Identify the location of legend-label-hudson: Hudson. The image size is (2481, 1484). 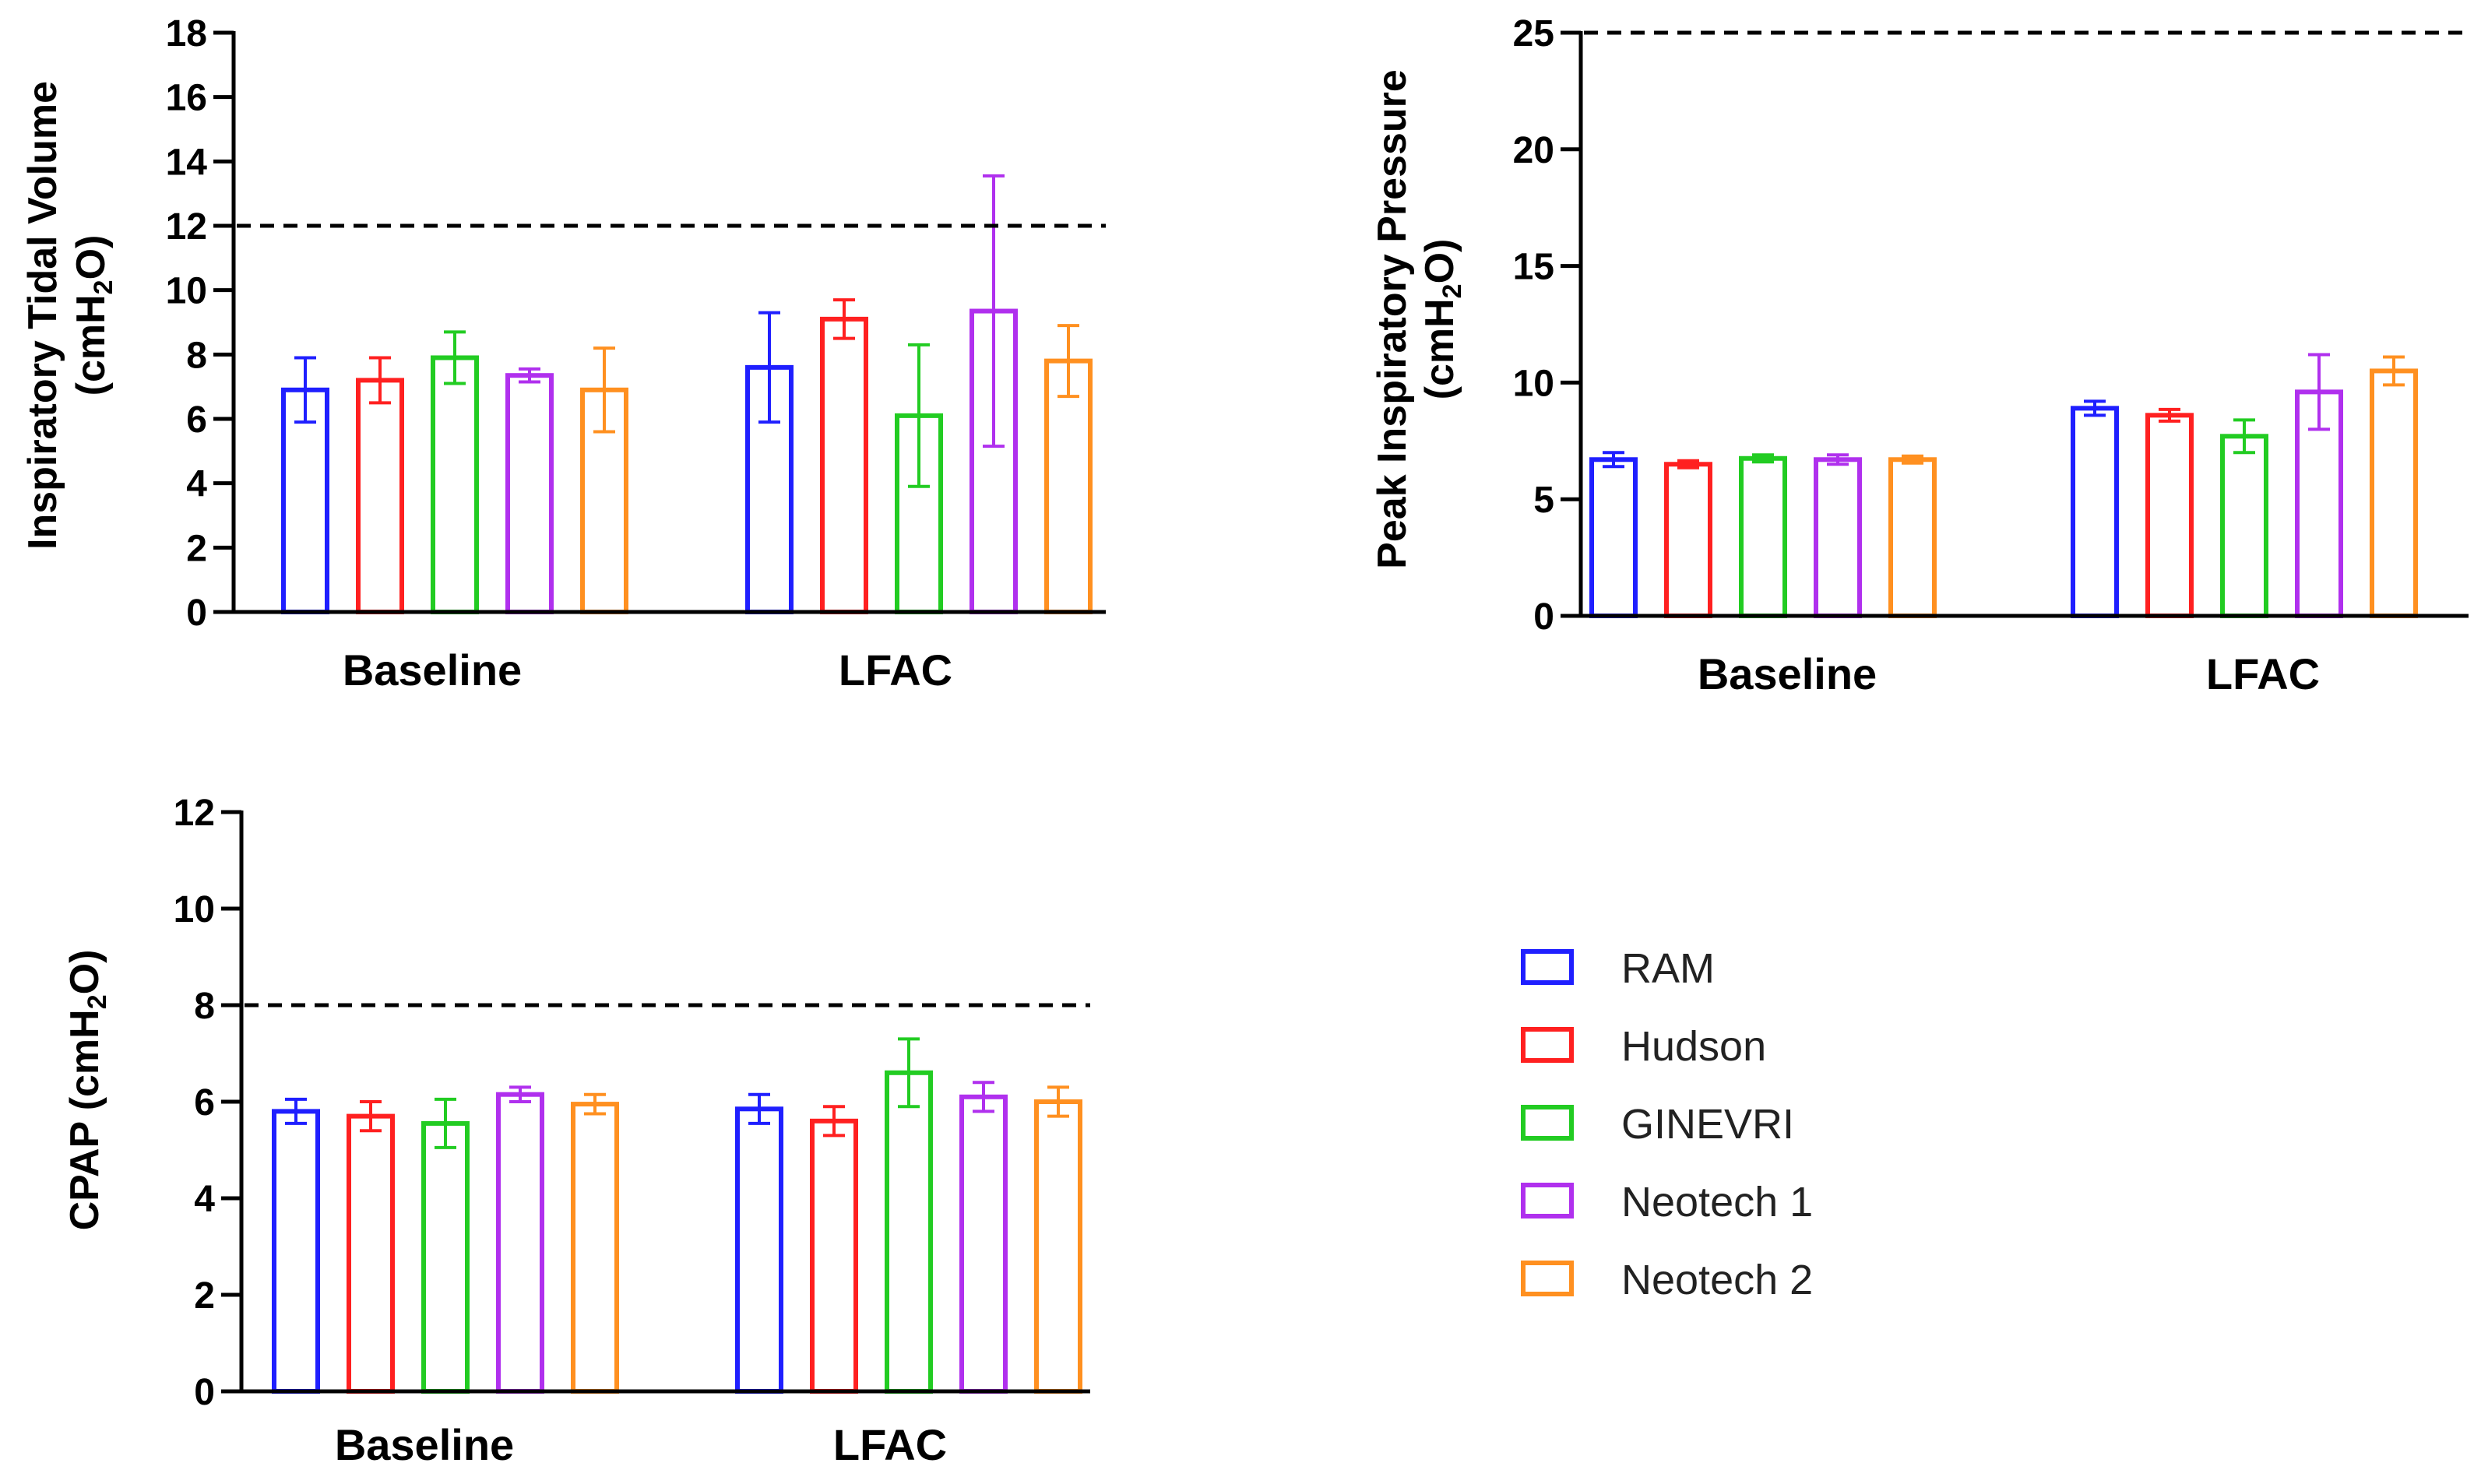
(1693, 1047).